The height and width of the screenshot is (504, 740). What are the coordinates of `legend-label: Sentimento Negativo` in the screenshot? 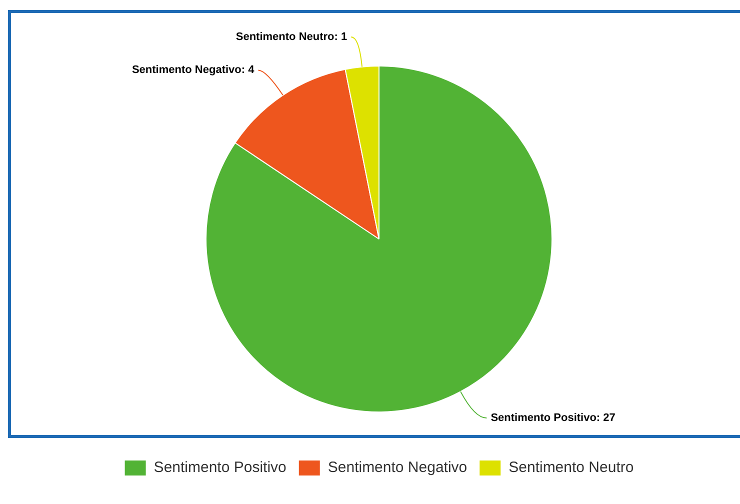 It's located at (398, 467).